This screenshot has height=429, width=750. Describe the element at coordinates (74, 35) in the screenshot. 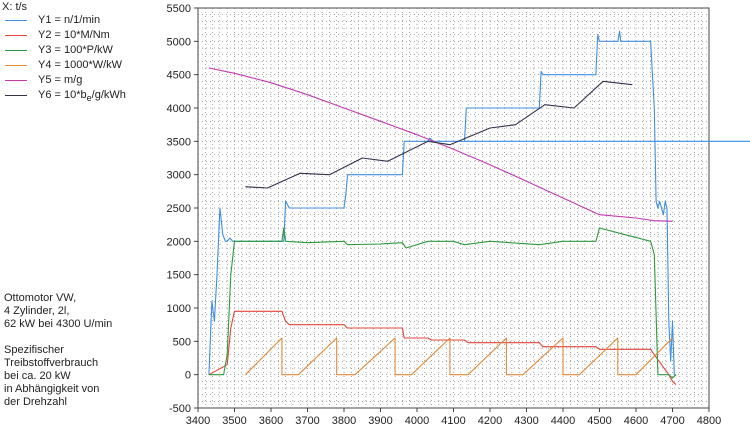

I see `legend-label-y2: Y2 = 10*M/Nm` at that location.